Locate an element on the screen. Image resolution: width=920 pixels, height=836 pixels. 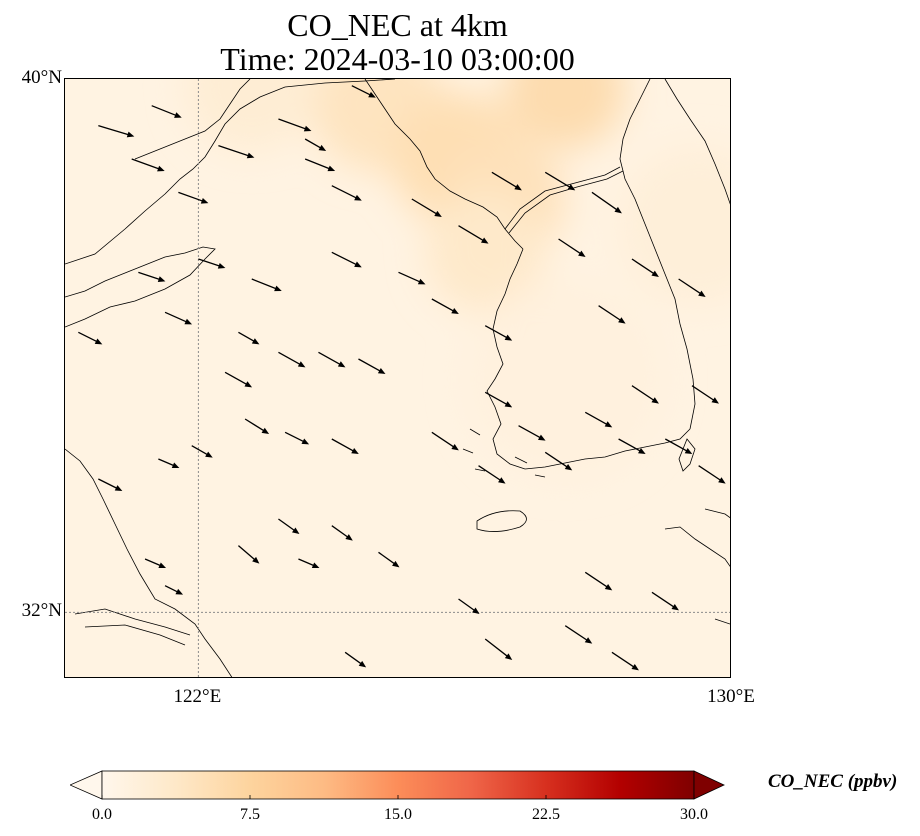
yangtze-mouth is located at coordinates (132, 627).